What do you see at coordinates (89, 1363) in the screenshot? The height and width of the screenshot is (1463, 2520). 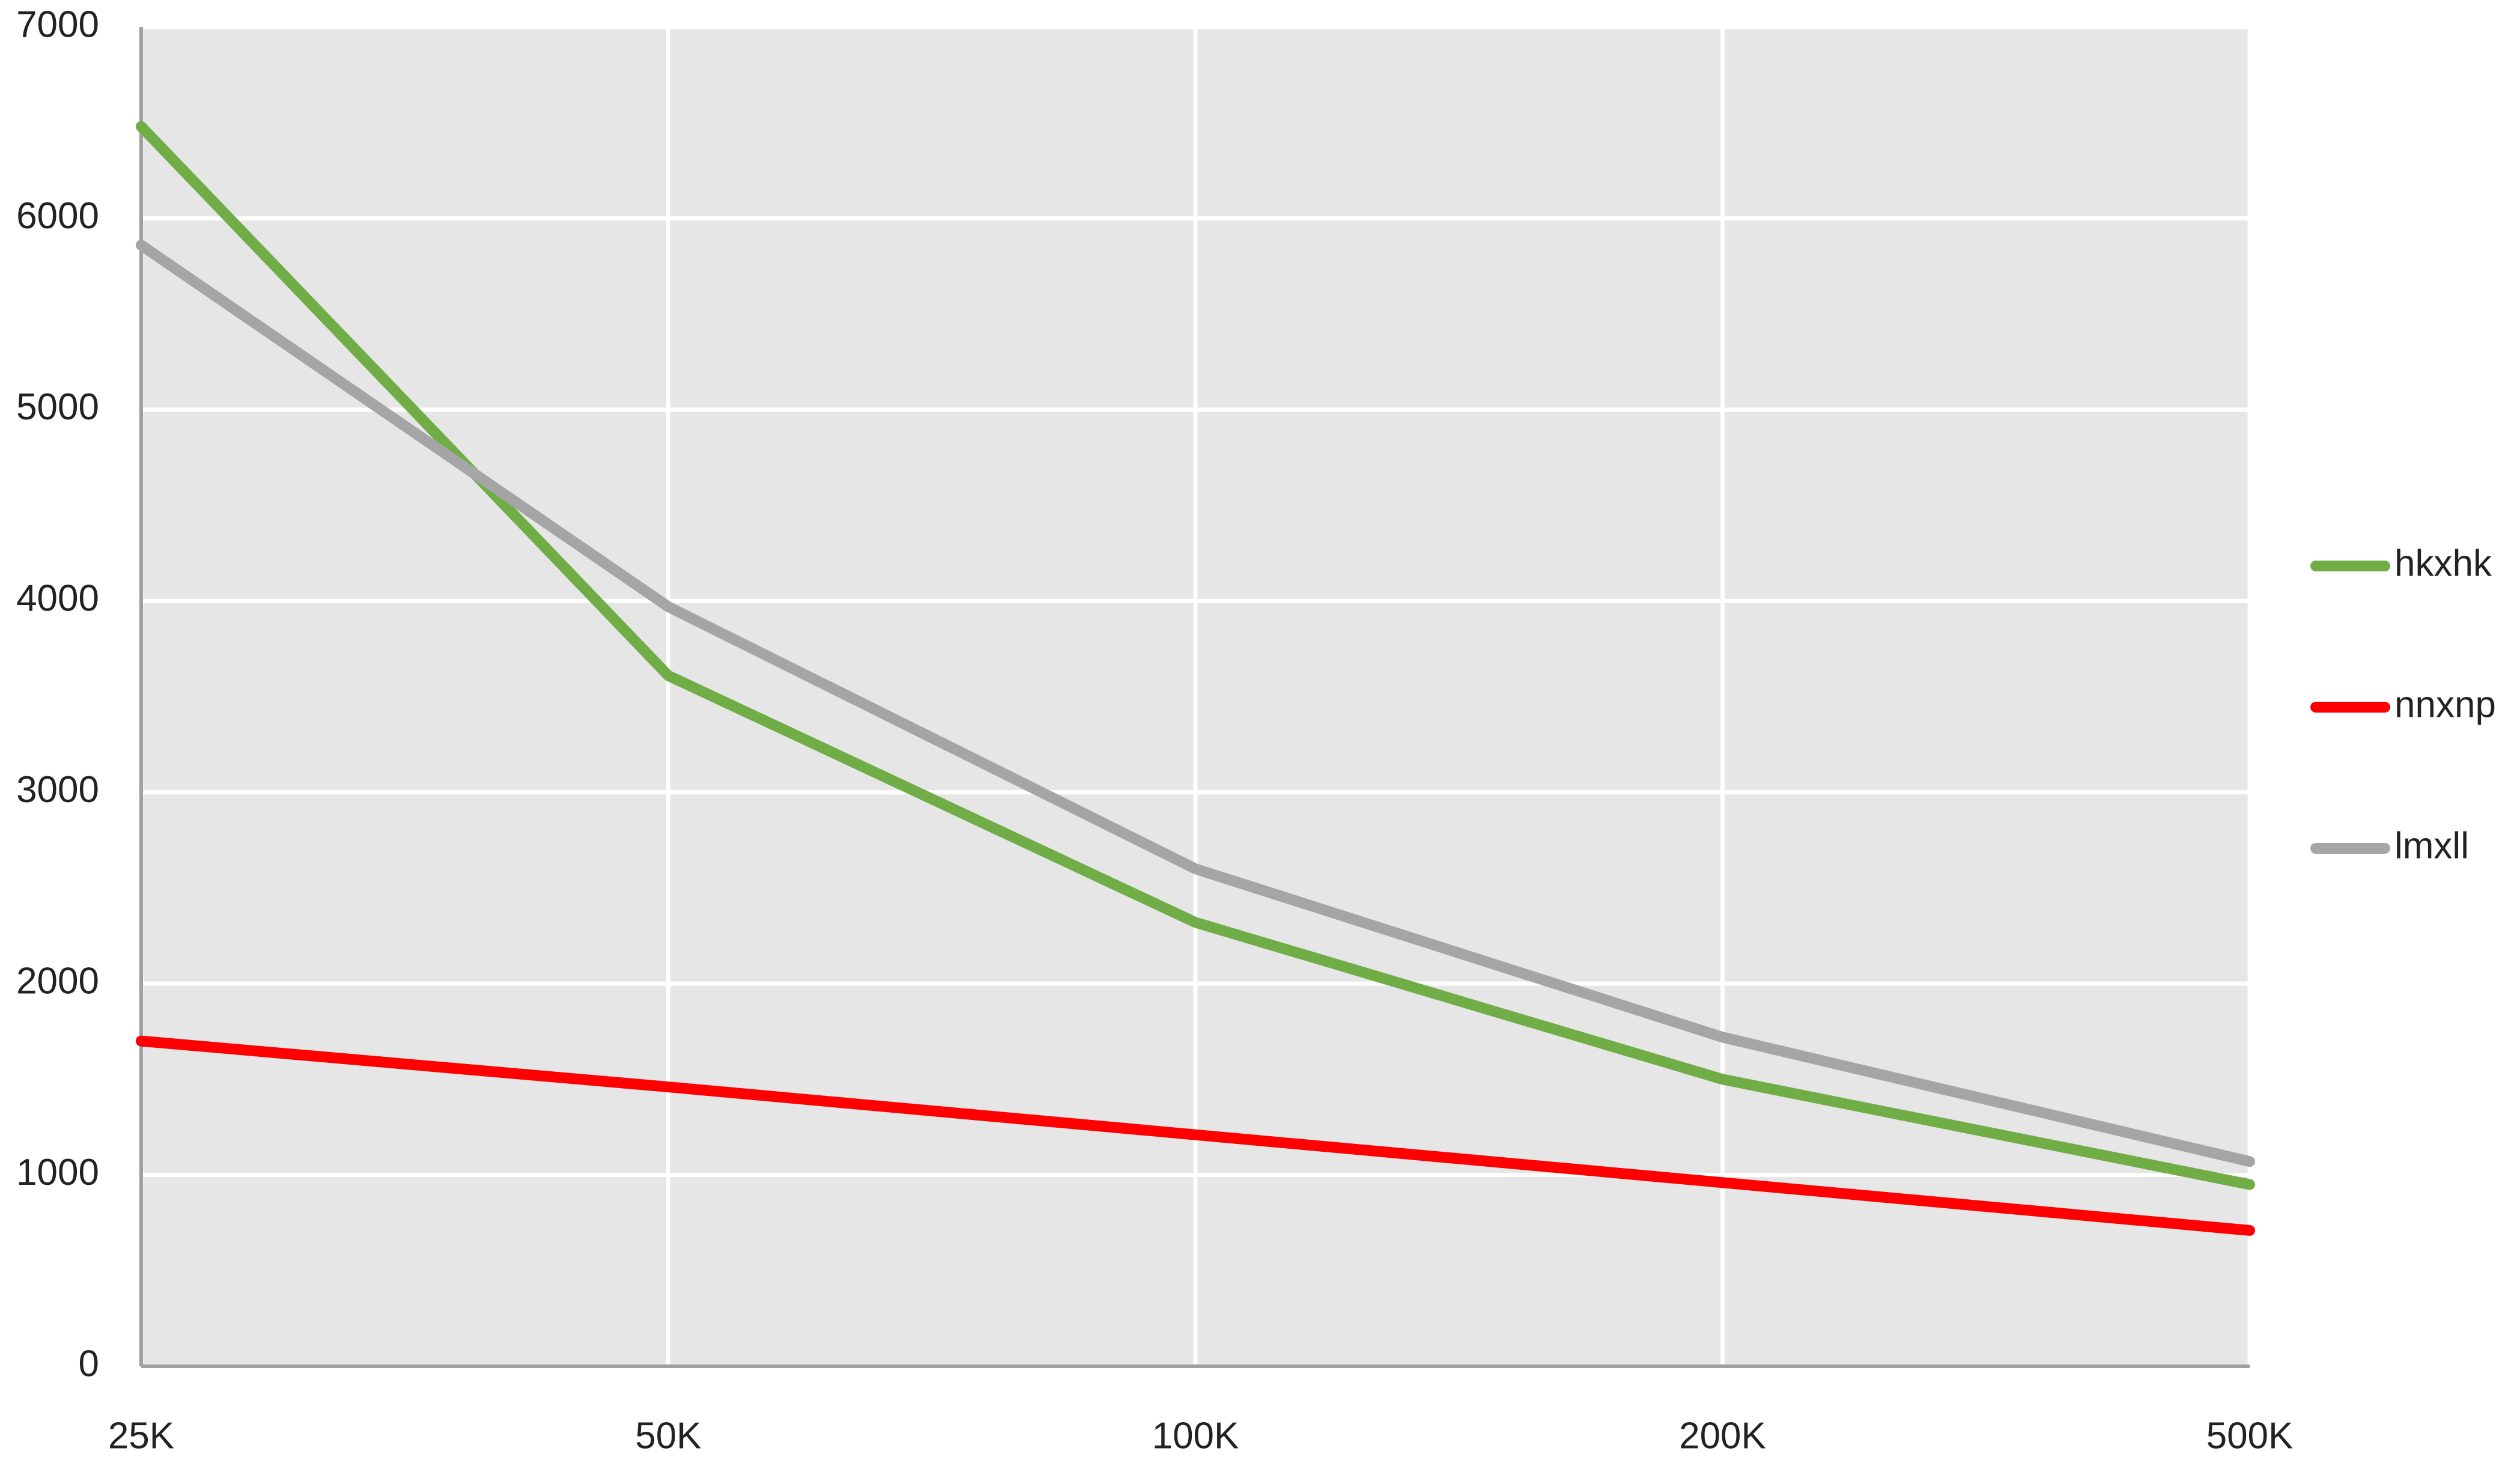 I see `y-tick-label: 0` at bounding box center [89, 1363].